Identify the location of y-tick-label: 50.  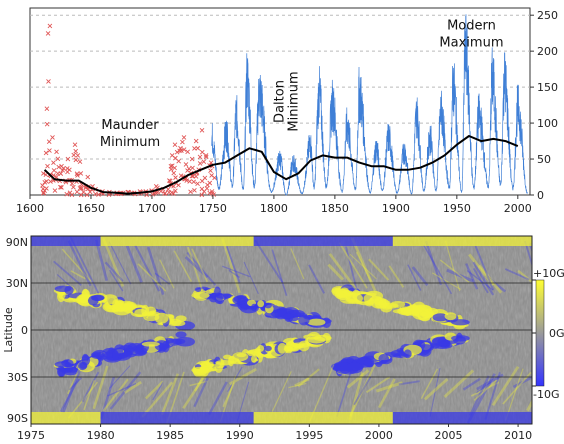
(544, 159).